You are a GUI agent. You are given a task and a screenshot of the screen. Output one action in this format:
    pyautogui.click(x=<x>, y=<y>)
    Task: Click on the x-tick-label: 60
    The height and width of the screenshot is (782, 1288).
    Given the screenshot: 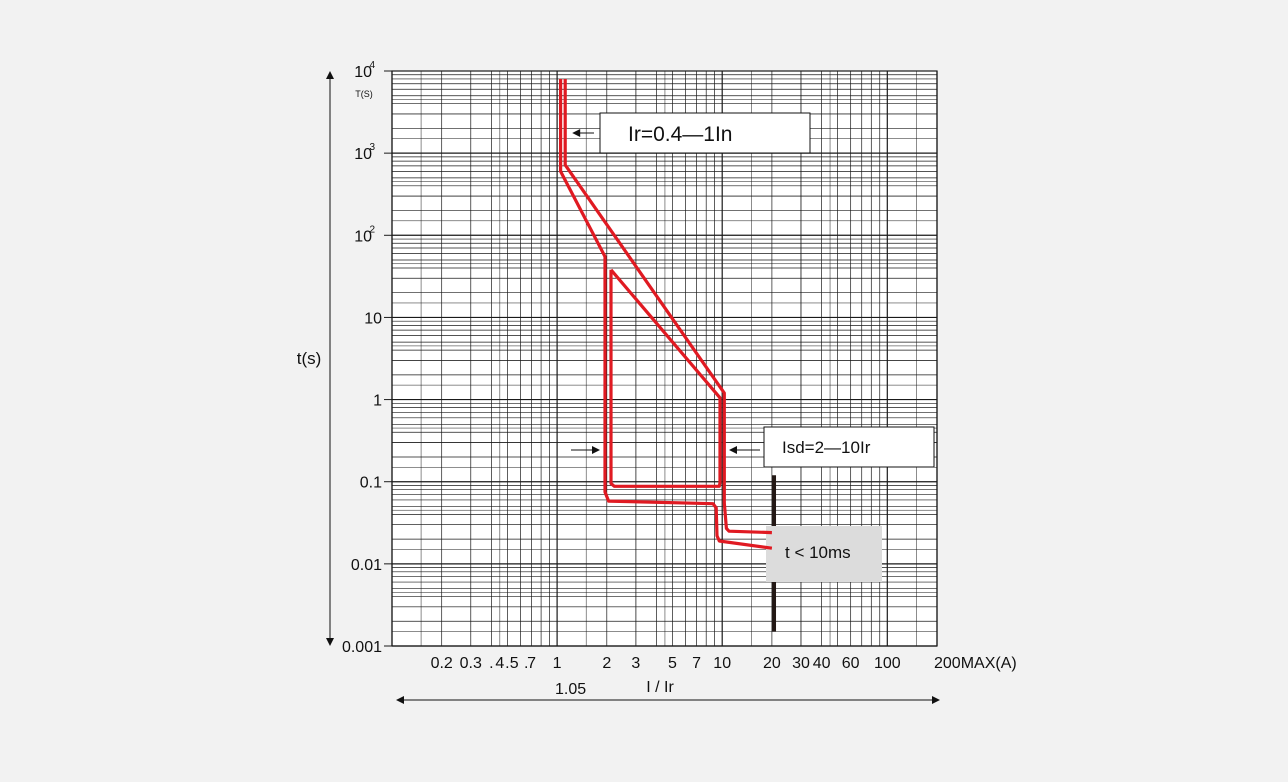 What is the action you would take?
    pyautogui.click(x=851, y=663)
    